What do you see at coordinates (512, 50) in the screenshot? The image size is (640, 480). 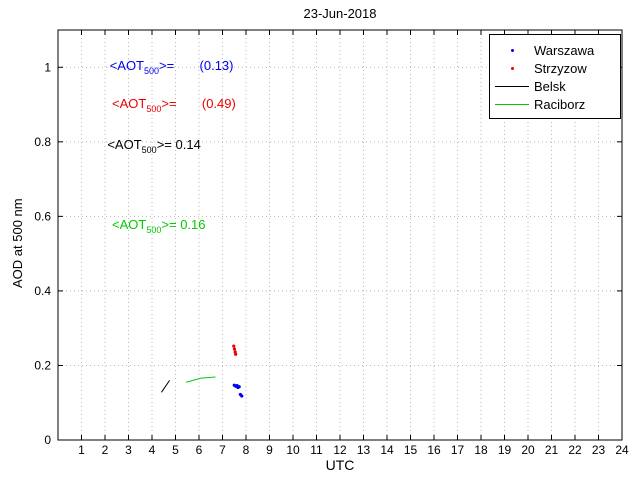 I see `legend-marker-warszawa-dot-icon` at bounding box center [512, 50].